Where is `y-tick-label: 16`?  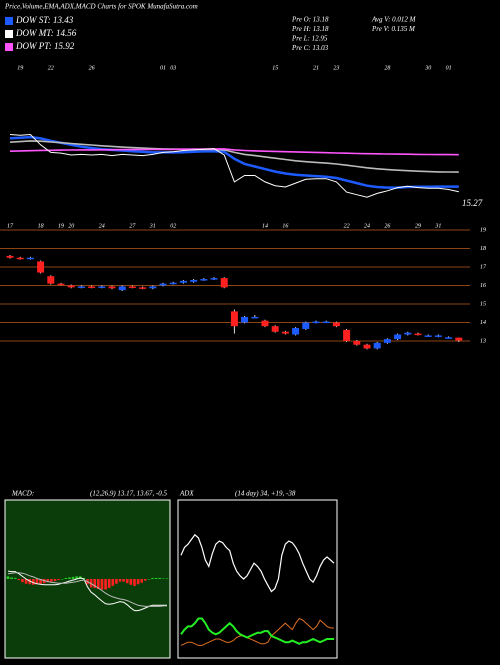
y-tick-label: 16 is located at coordinates (483, 286).